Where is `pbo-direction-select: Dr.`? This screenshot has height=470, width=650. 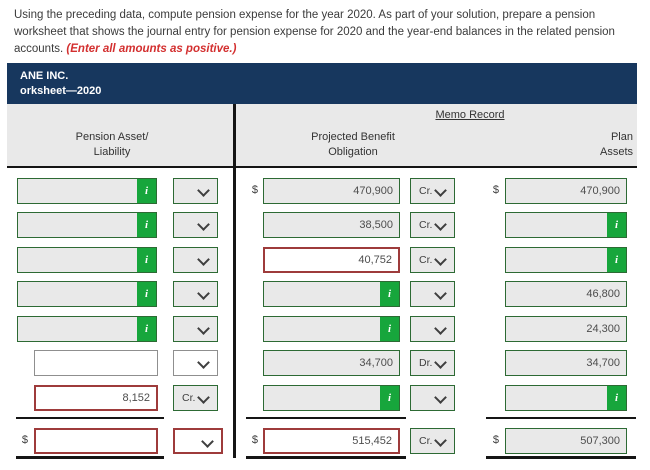
pbo-direction-select: Dr. is located at coordinates (432, 363).